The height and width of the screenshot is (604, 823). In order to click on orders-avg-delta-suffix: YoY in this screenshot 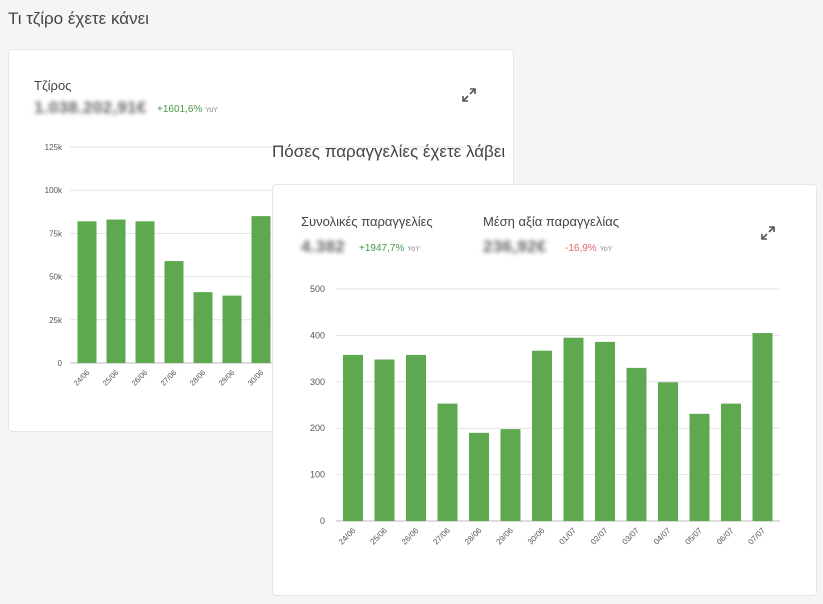, I will do `click(606, 249)`.